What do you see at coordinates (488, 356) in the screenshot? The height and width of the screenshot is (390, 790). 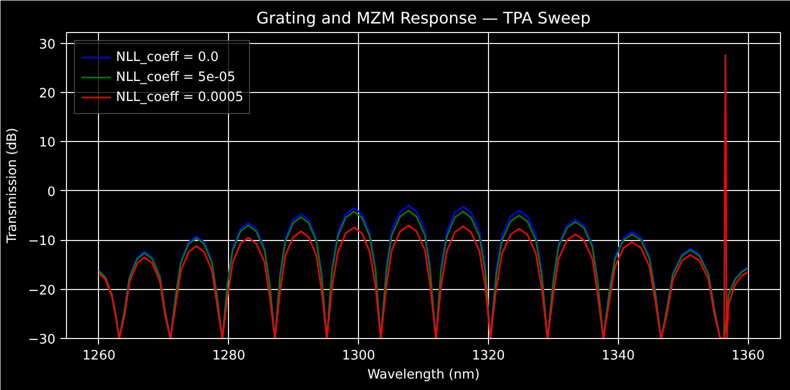 I see `x-tick-label: 1320` at bounding box center [488, 356].